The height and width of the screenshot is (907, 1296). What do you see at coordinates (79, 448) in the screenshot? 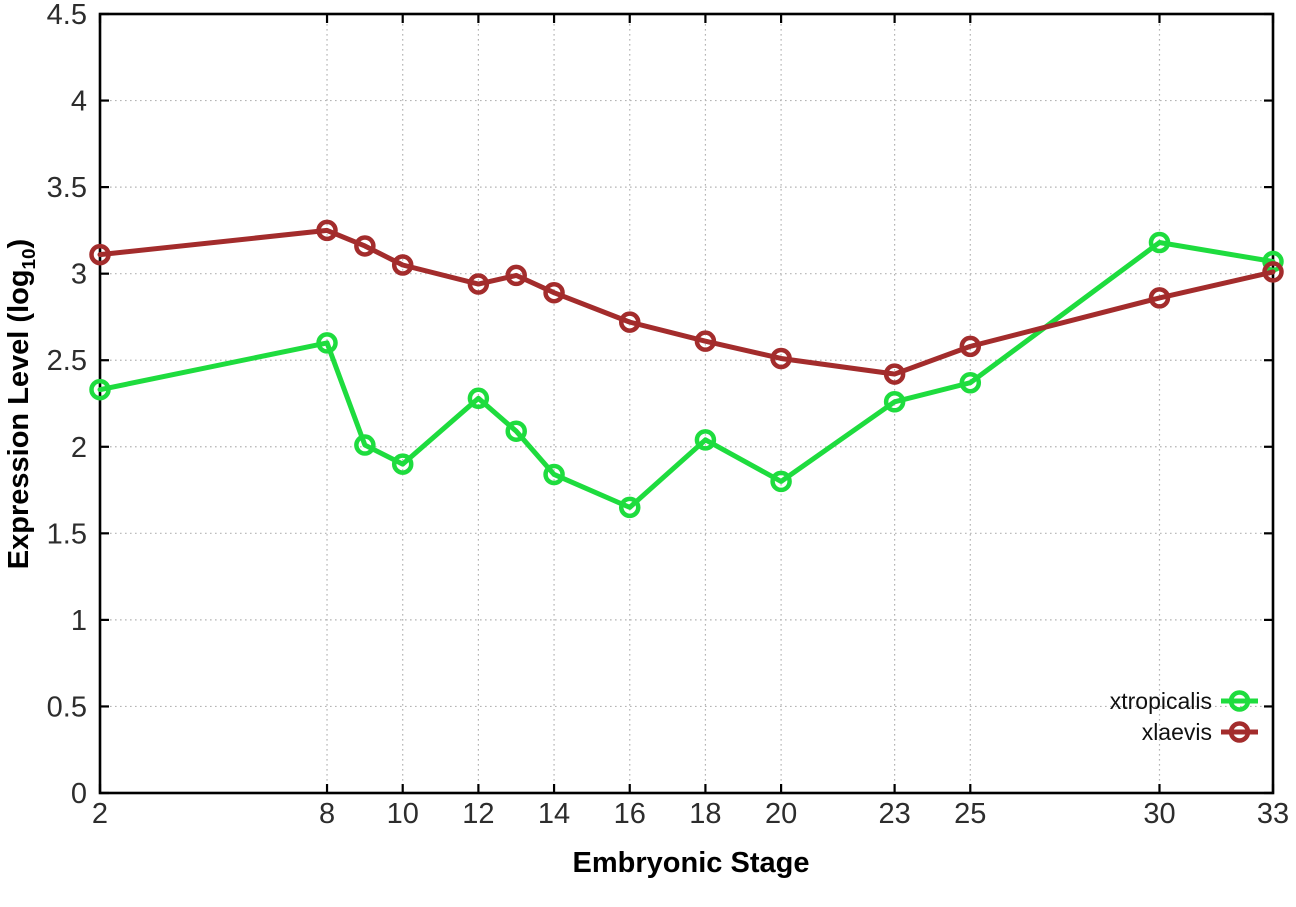
I see `y-tick-label: 2` at bounding box center [79, 448].